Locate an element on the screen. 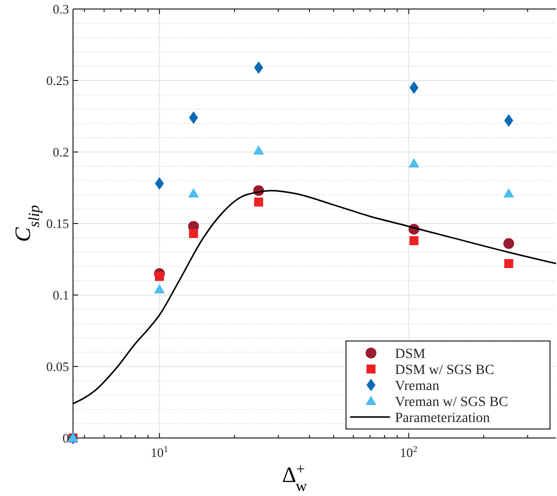  x-tick-label: 10$^{2}$ is located at coordinates (409, 452).